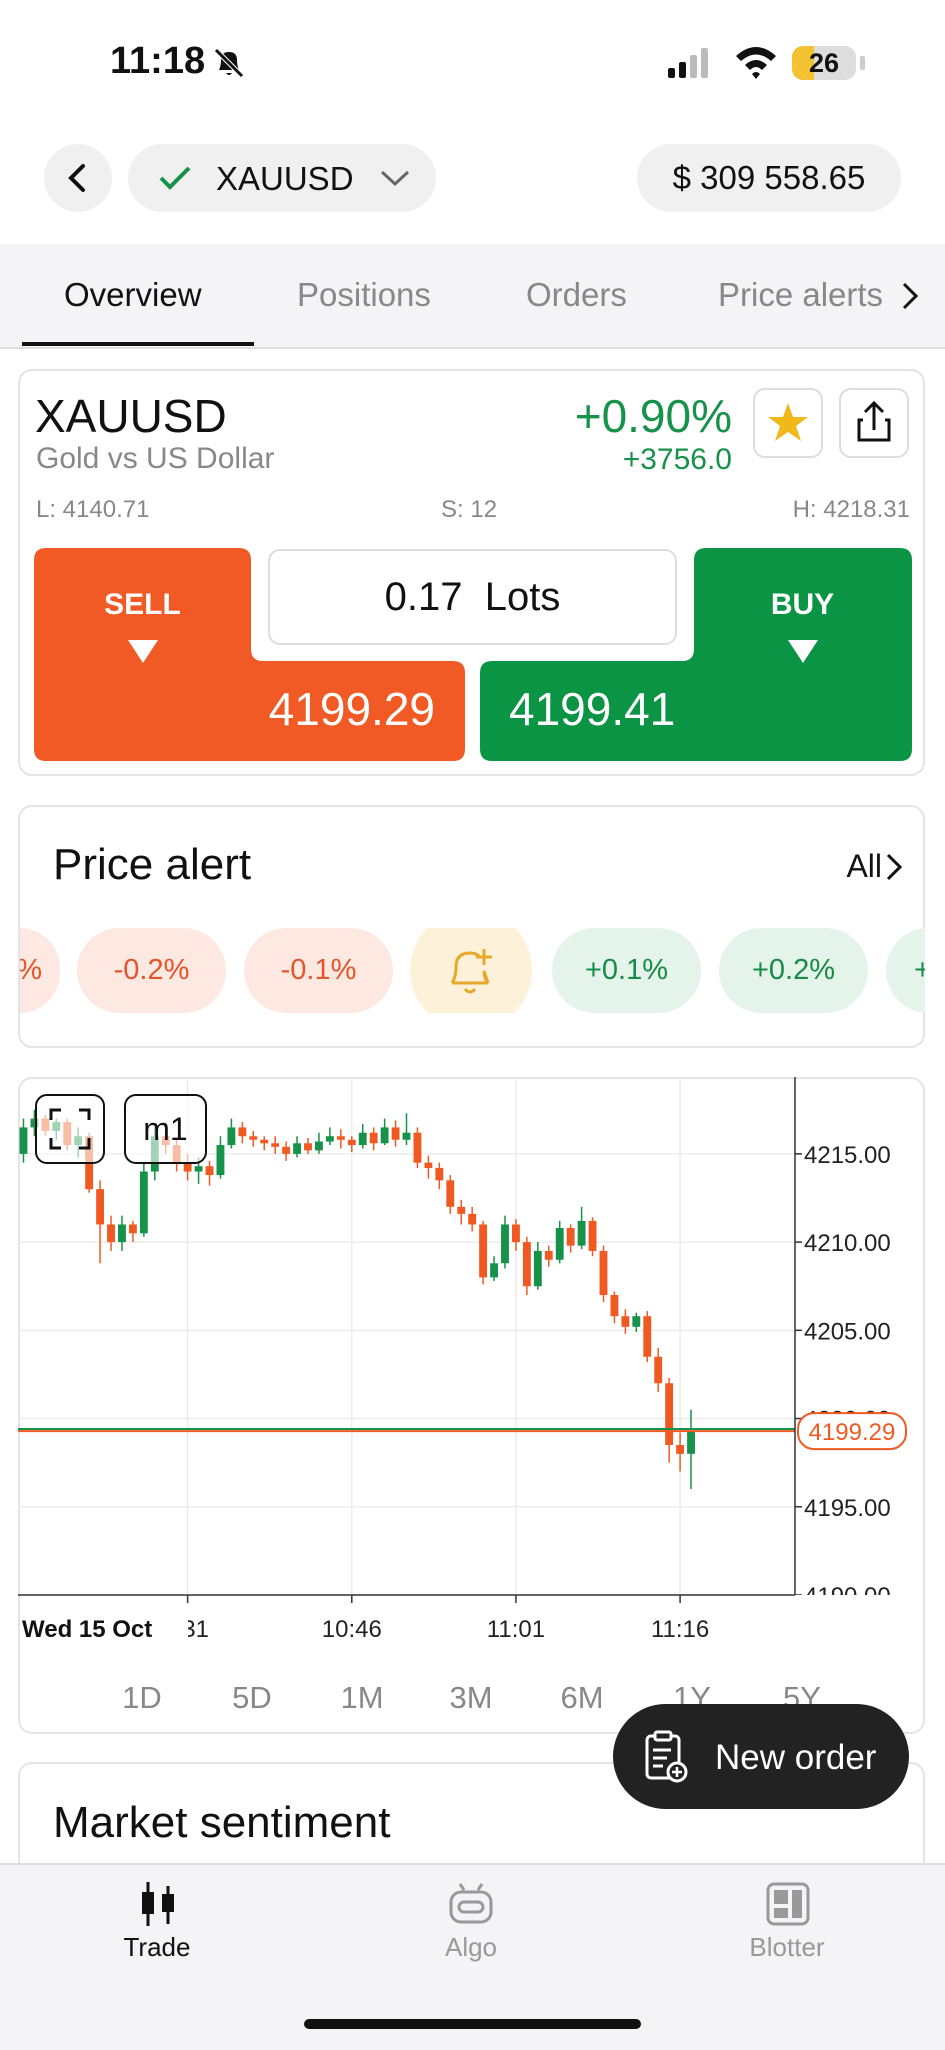 The width and height of the screenshot is (945, 2050). Describe the element at coordinates (847, 1508) in the screenshot. I see `y-tick-label: 4195.00` at that location.